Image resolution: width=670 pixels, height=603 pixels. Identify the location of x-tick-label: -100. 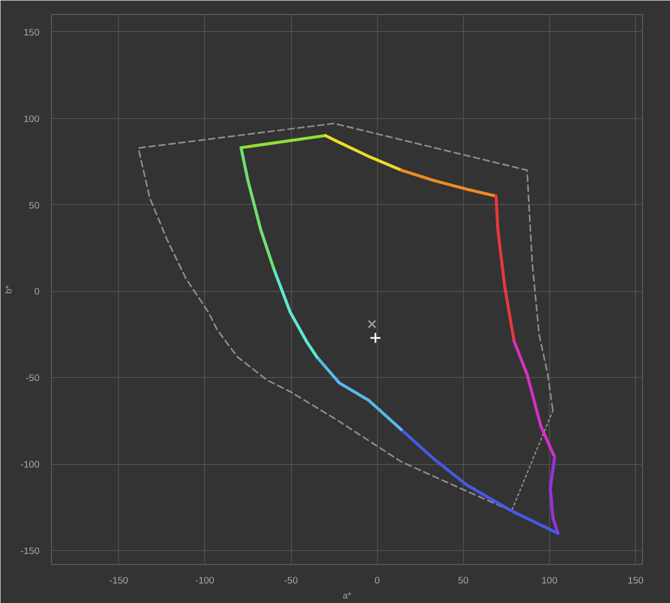
(204, 581).